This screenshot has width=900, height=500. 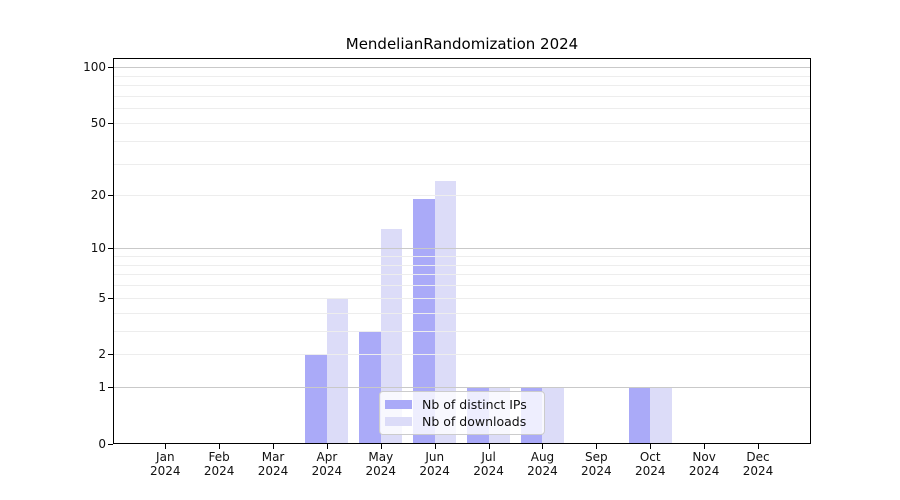 I want to click on x-tick-label: Sep 2024, so click(x=596, y=464).